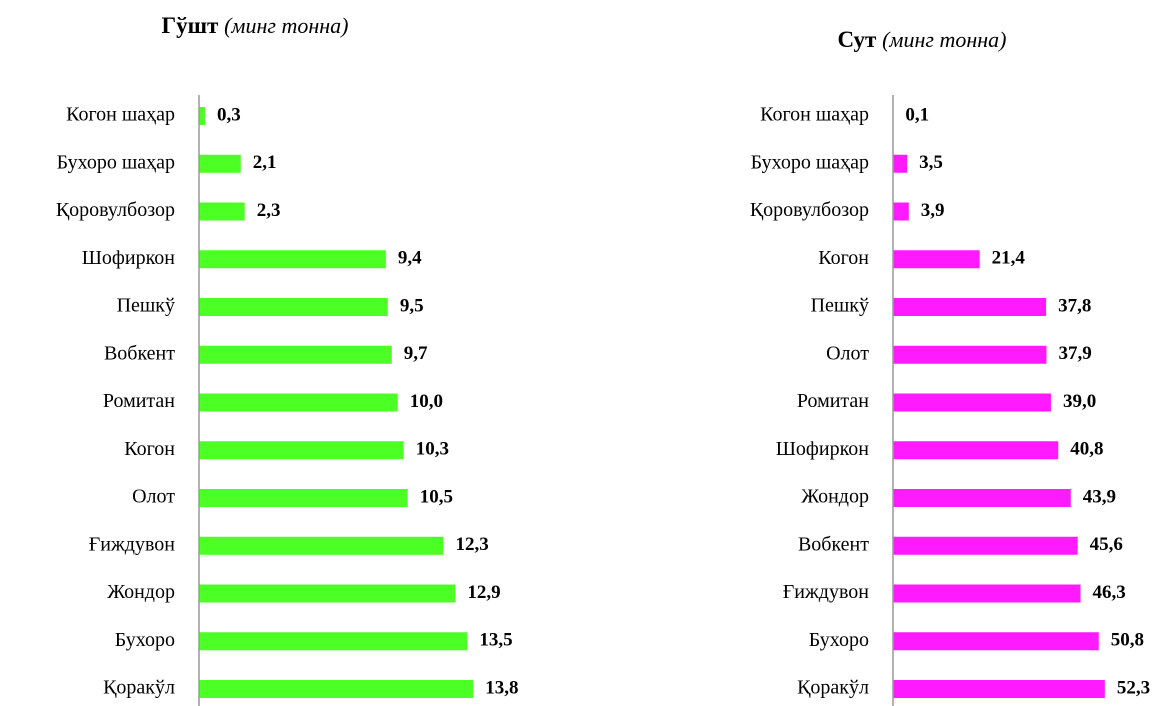 The width and height of the screenshot is (1161, 706). I want to click on chart-title: Гўшт (минг тонна), so click(254, 25).